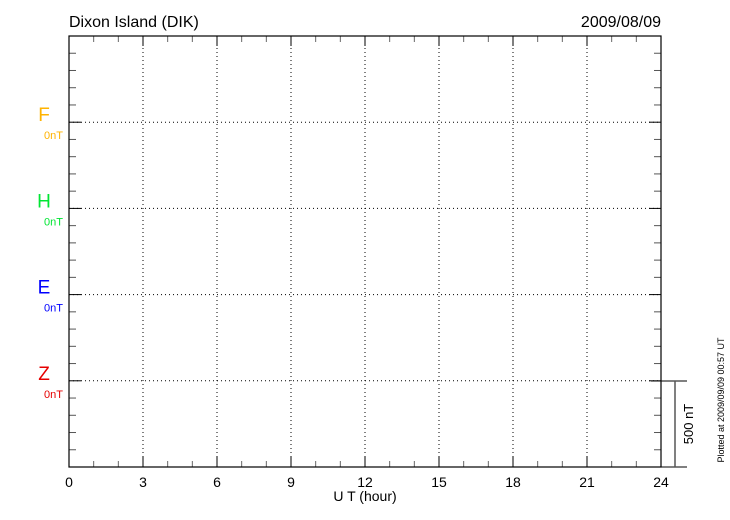 Image resolution: width=730 pixels, height=520 pixels. I want to click on scale-bar-label: 500 nT, so click(688, 424).